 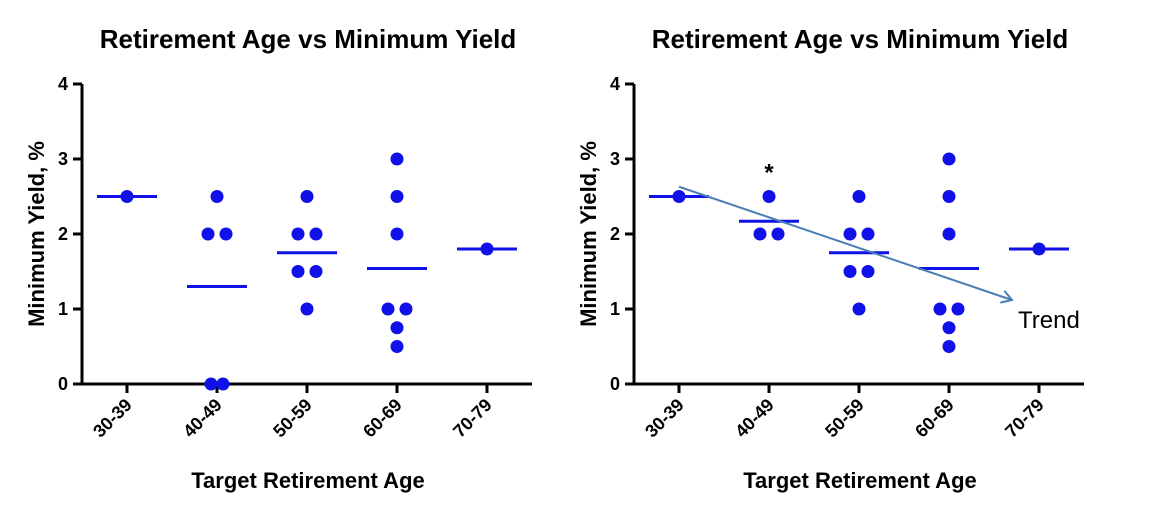 I want to click on trend-line, so click(x=845, y=243).